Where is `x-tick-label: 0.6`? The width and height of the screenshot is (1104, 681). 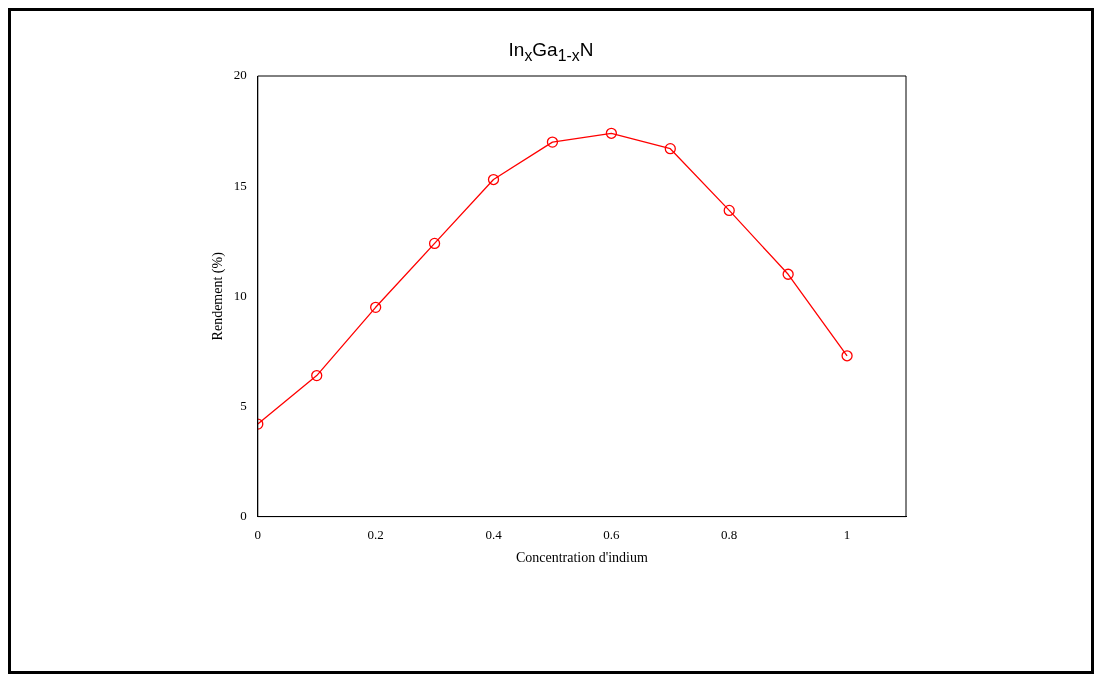 x-tick-label: 0.6 is located at coordinates (611, 534).